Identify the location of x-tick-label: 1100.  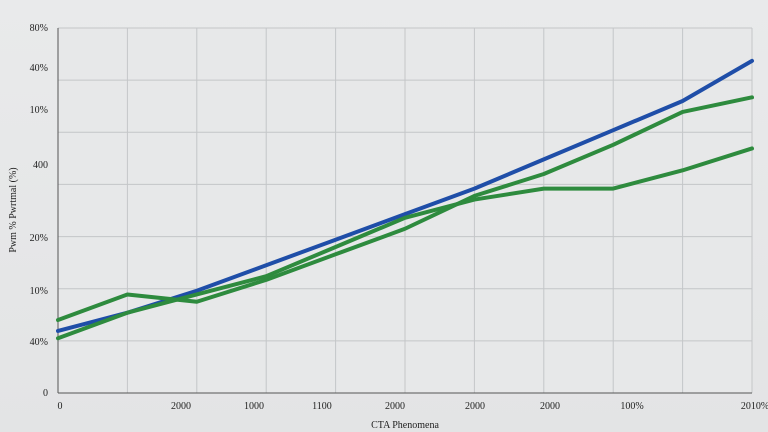
(322, 406).